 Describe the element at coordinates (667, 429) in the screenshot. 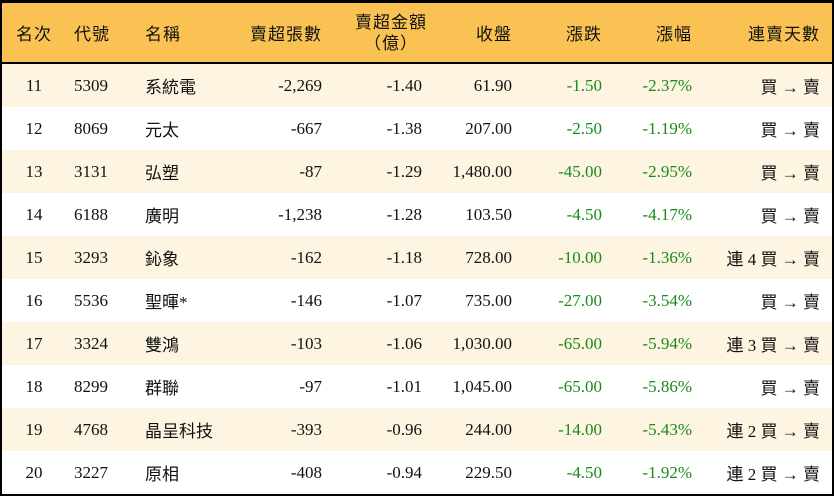

I see `cell-pct: -5.43%` at that location.